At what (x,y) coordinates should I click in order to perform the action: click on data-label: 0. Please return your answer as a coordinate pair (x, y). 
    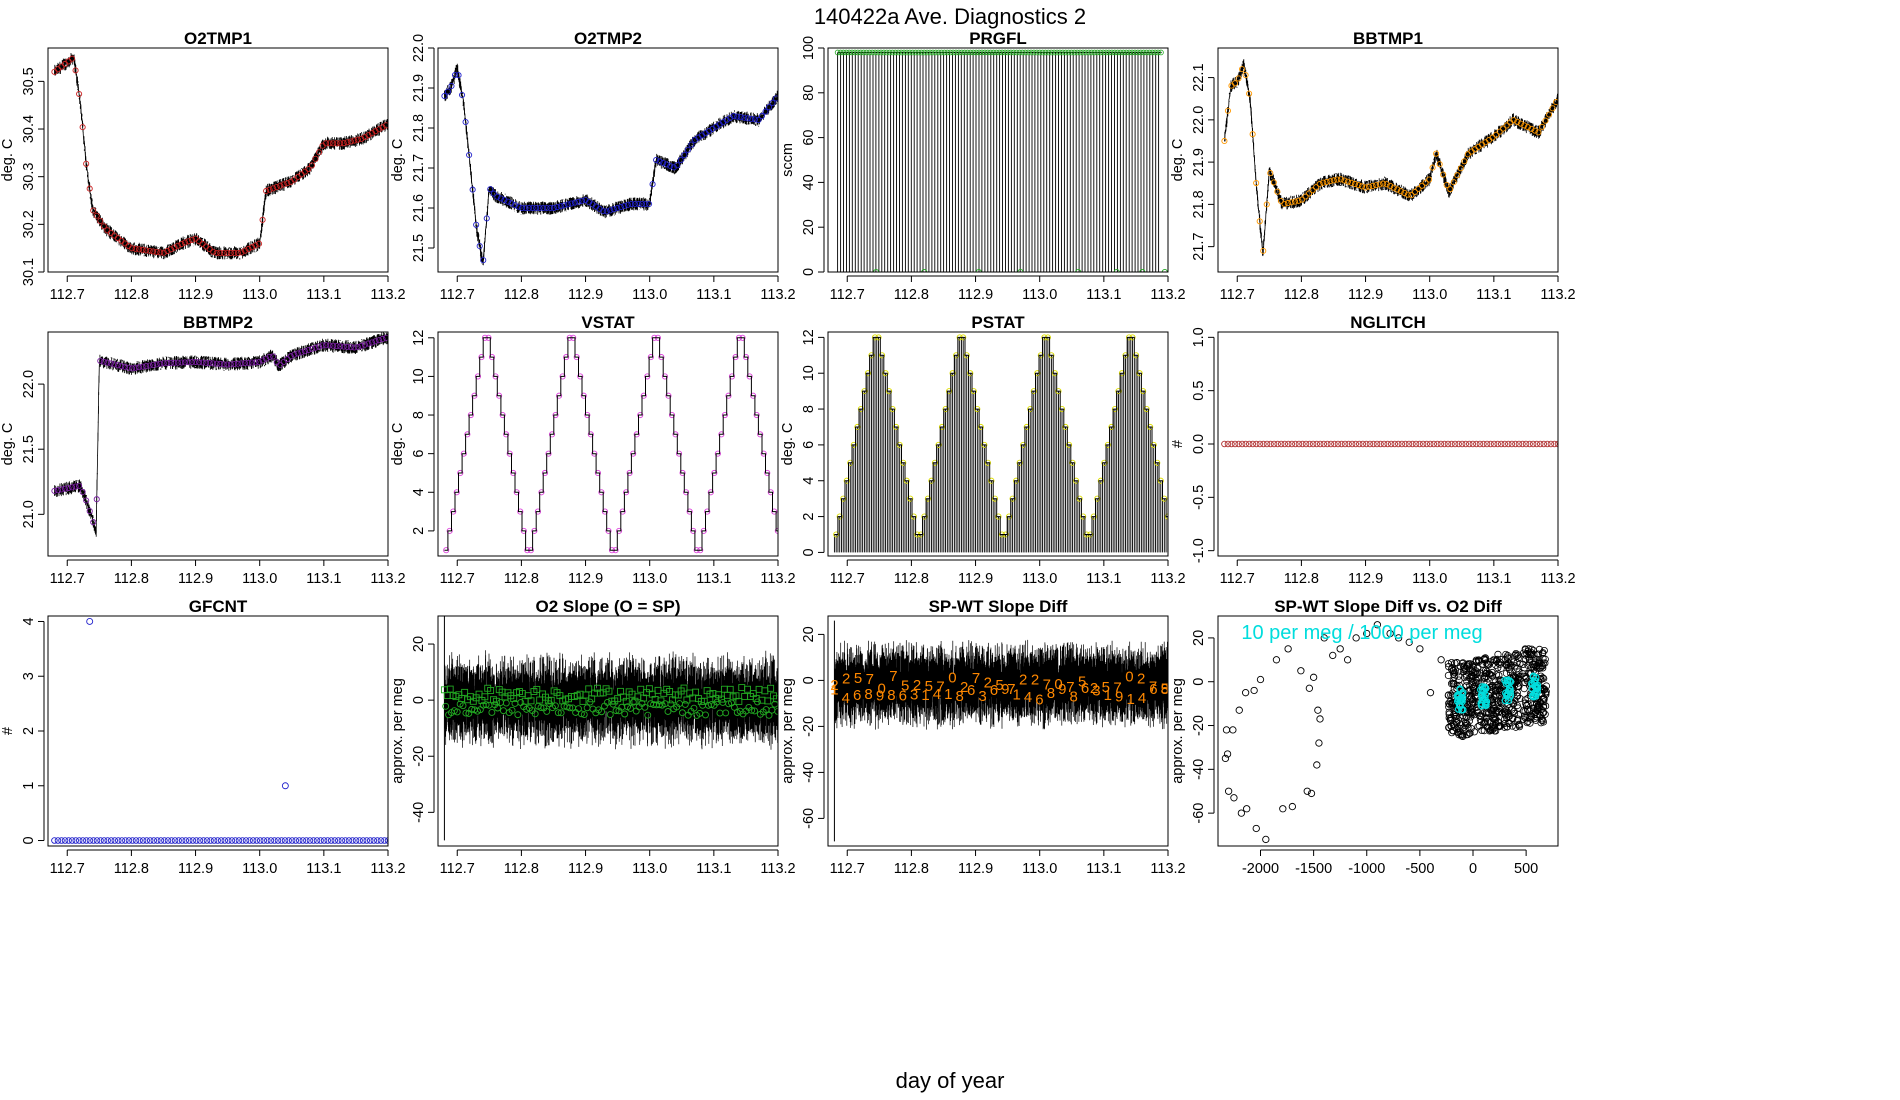
    Looking at the image, I should click on (1058, 684).